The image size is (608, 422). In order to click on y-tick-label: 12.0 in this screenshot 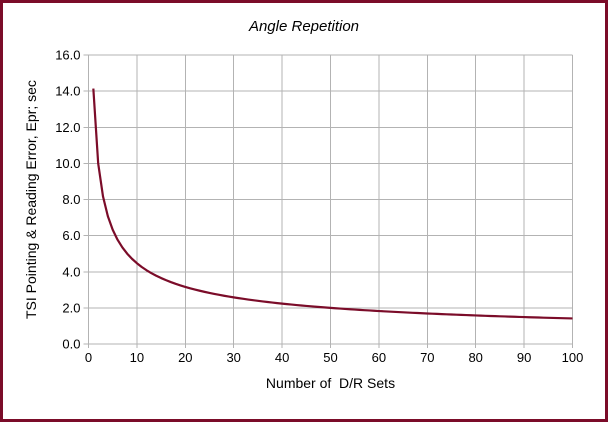, I will do `click(67, 127)`.